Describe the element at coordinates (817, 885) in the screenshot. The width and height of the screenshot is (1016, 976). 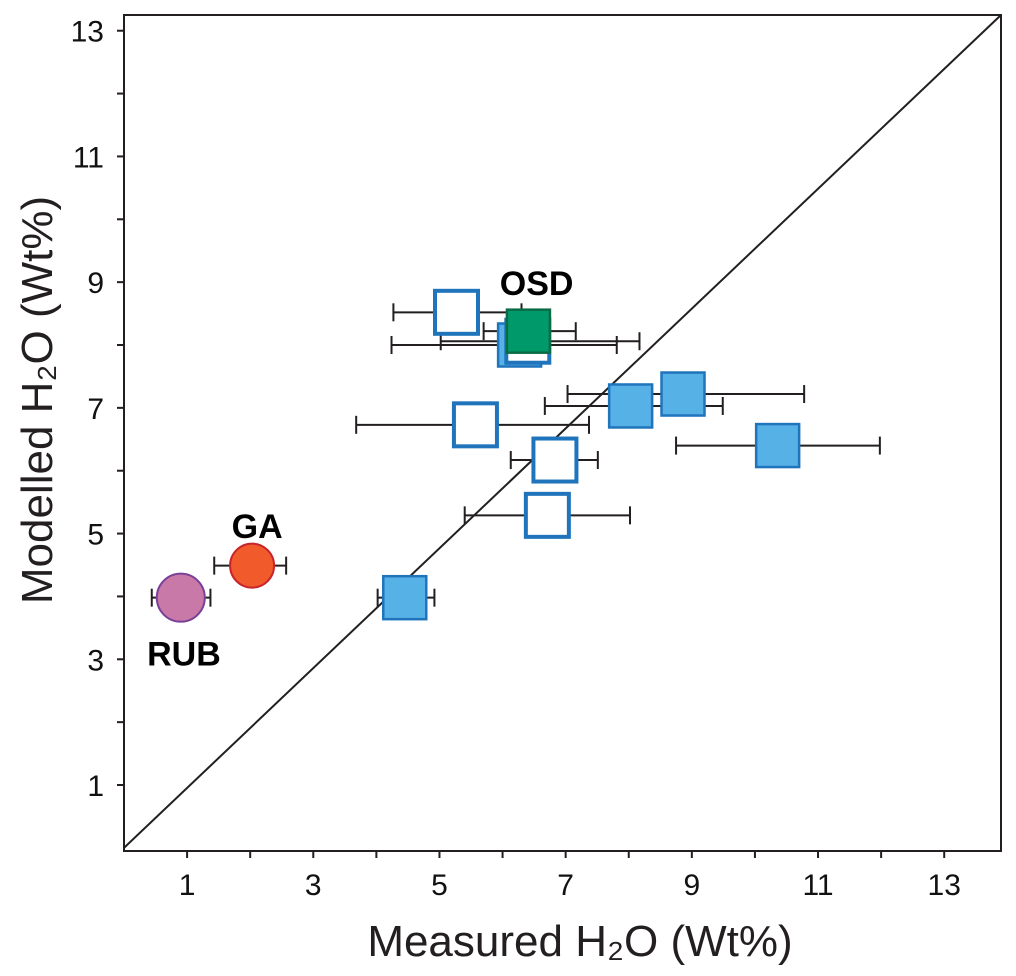
I see `x-tick-label: 11` at that location.